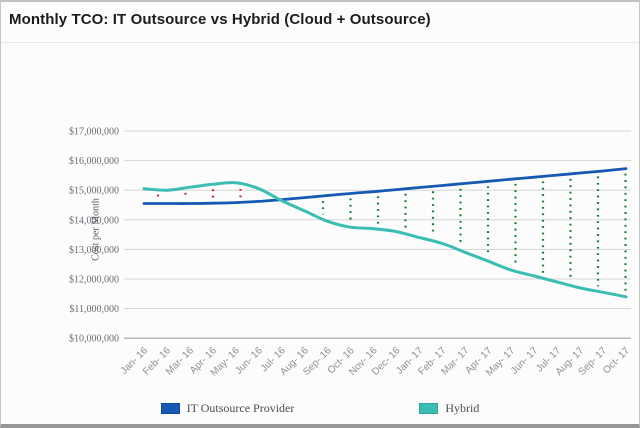 The width and height of the screenshot is (640, 428). Describe the element at coordinates (94, 280) in the screenshot. I see `y-tick-label: $12,000,000` at that location.